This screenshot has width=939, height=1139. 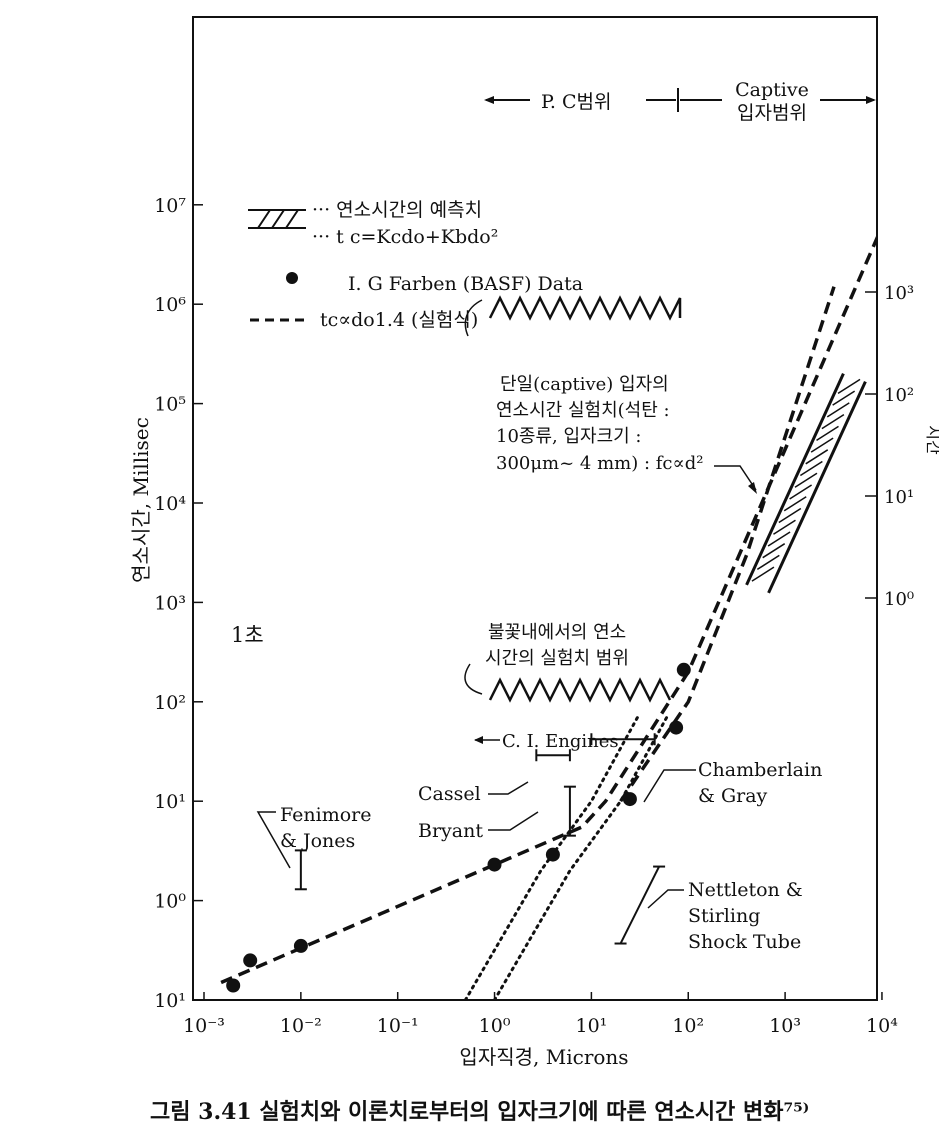 What do you see at coordinates (727, 544) in the screenshot?
I see `empirical-dashed-line-lower` at bounding box center [727, 544].